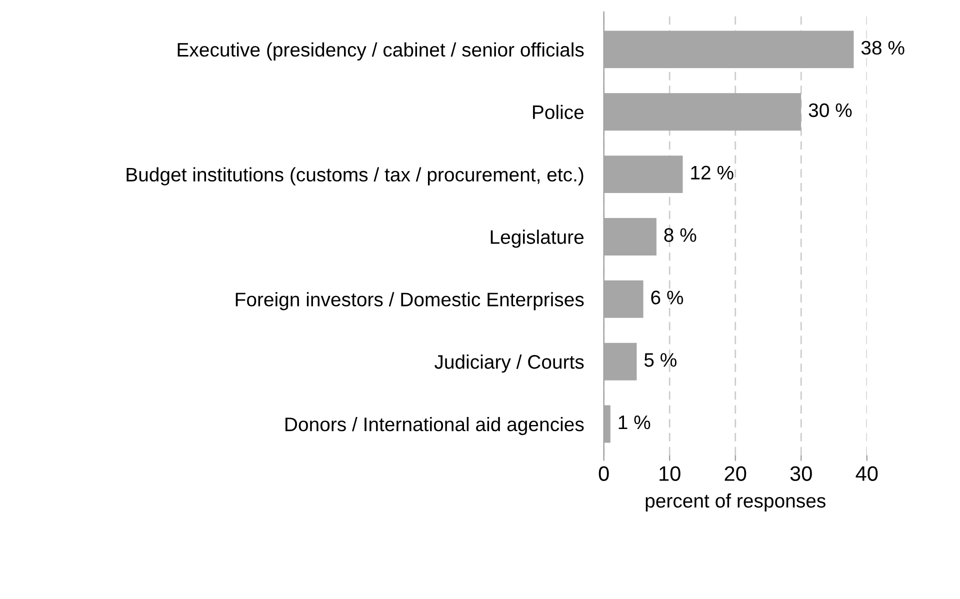  What do you see at coordinates (736, 502) in the screenshot?
I see `x-axis-title: percent of responses` at bounding box center [736, 502].